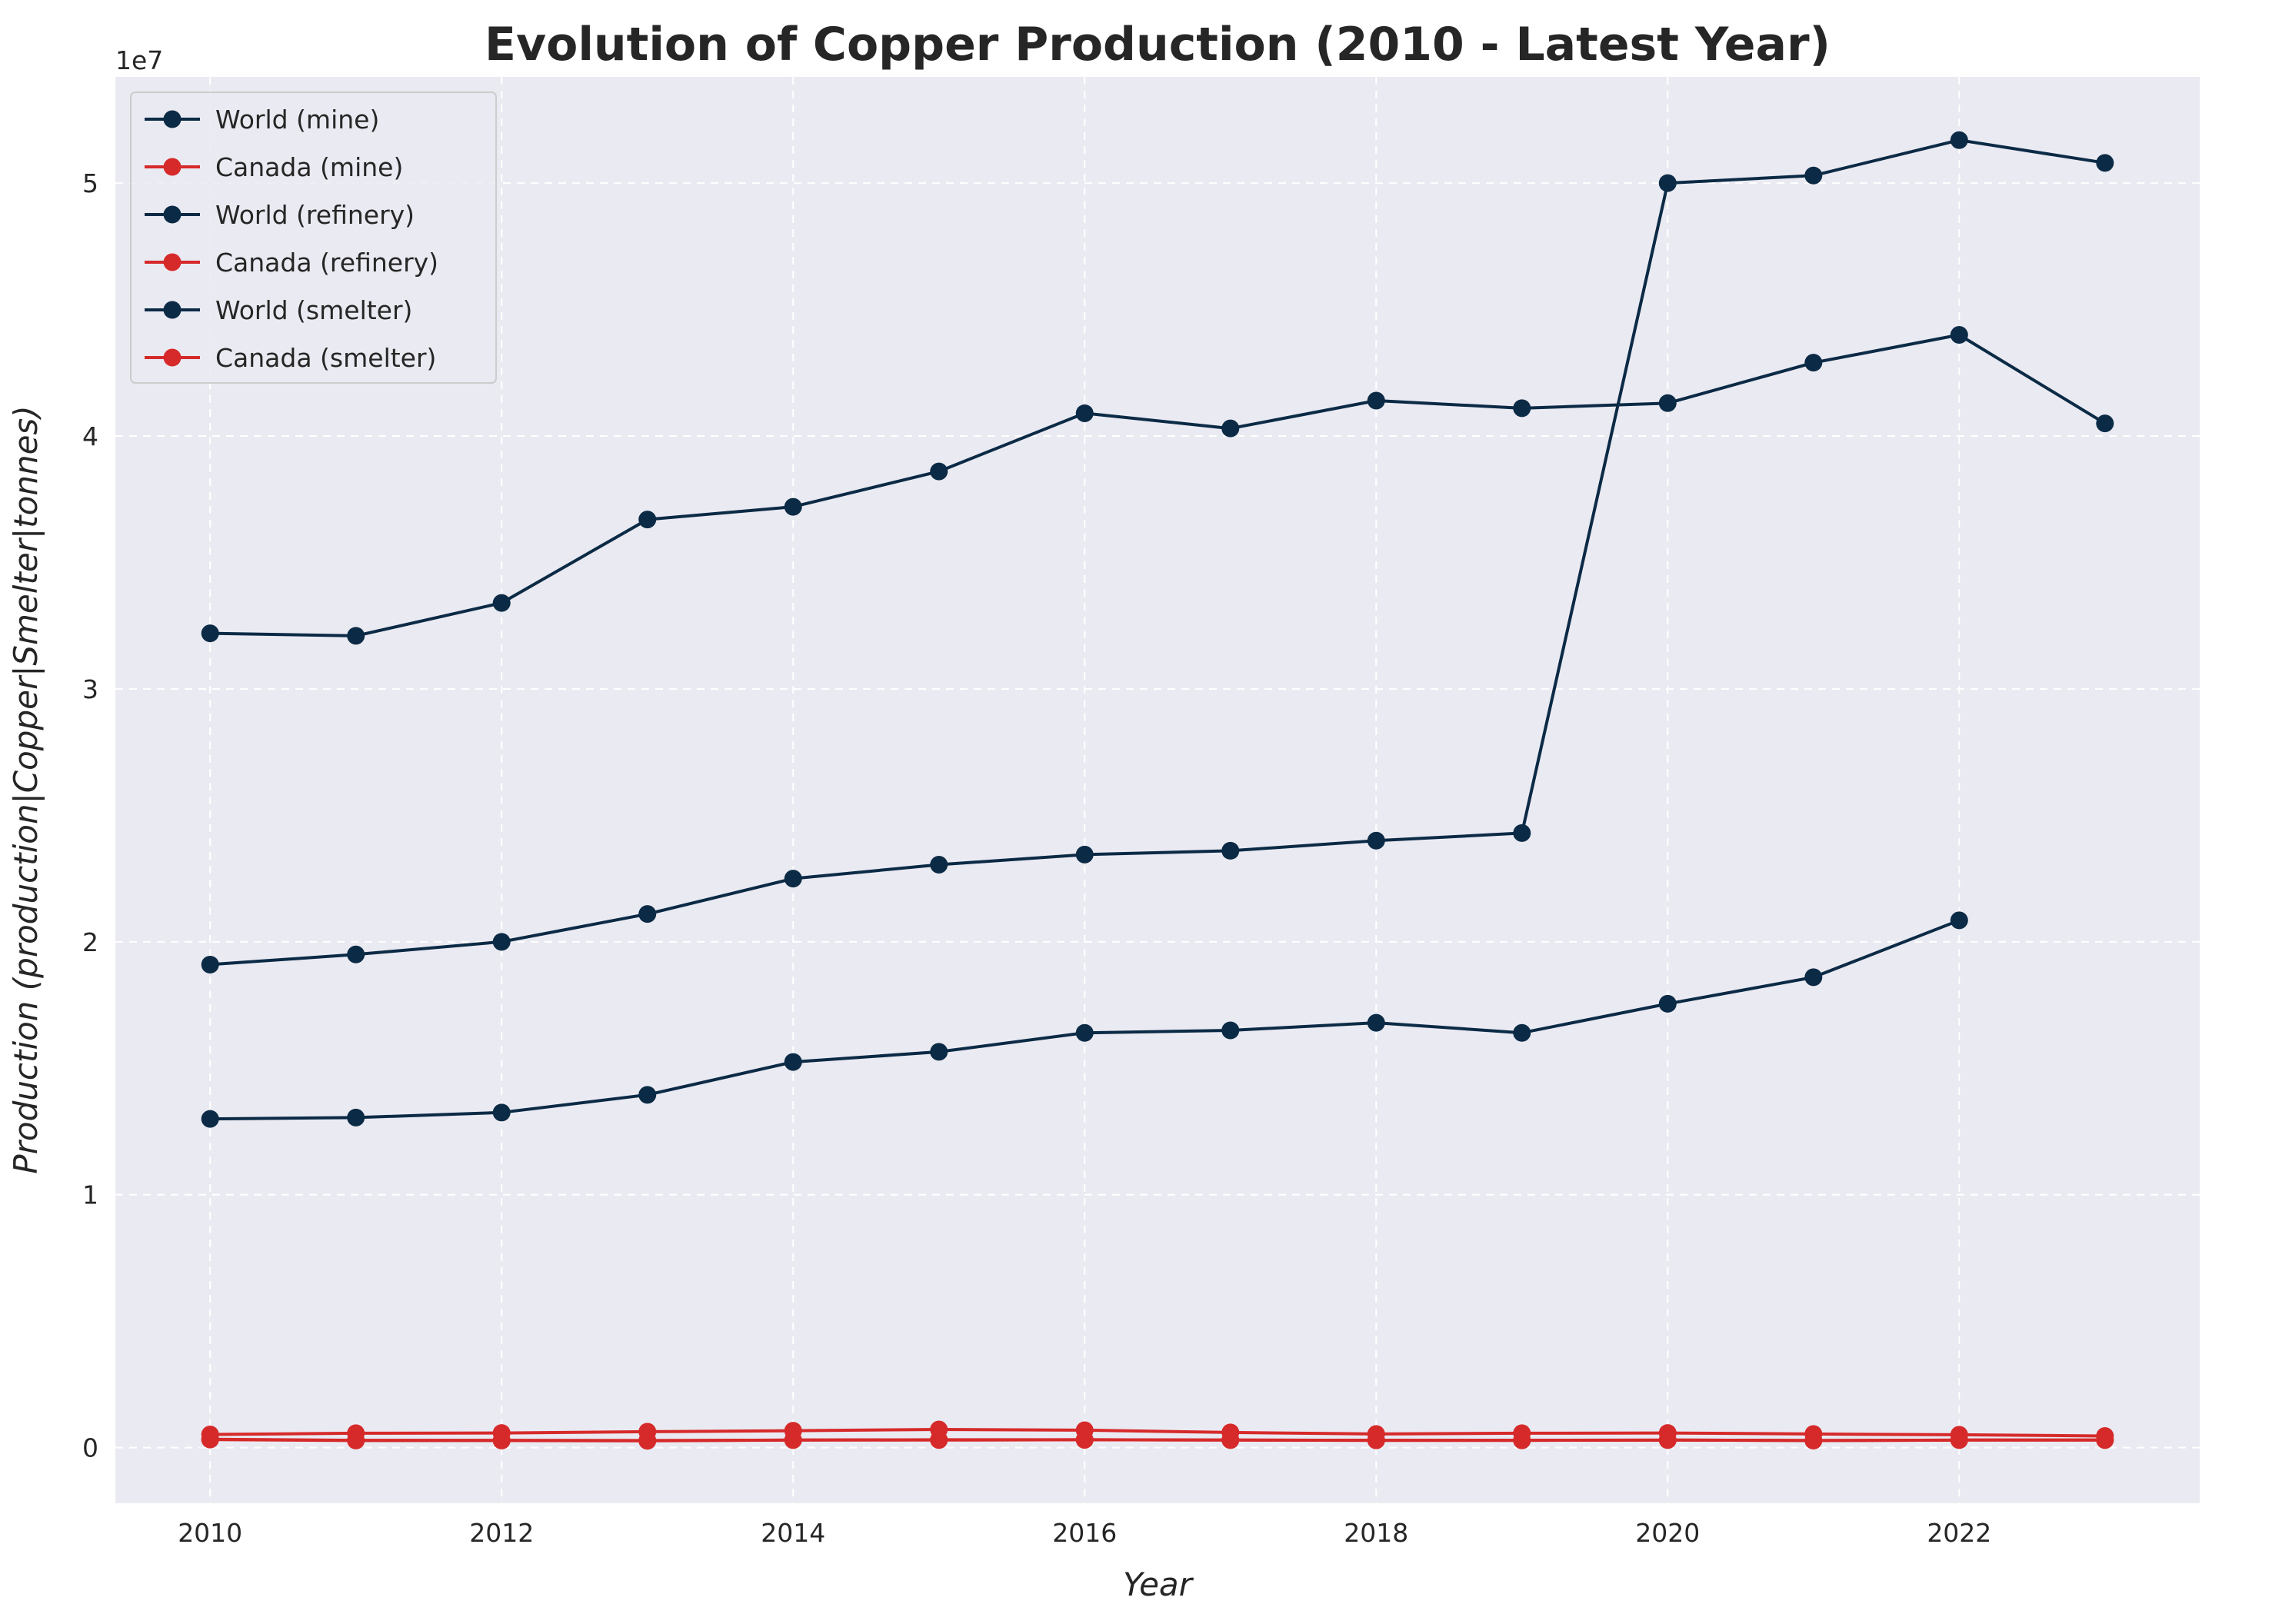 The height and width of the screenshot is (1624, 2282). I want to click on x-axis-label: Year, so click(1158, 1584).